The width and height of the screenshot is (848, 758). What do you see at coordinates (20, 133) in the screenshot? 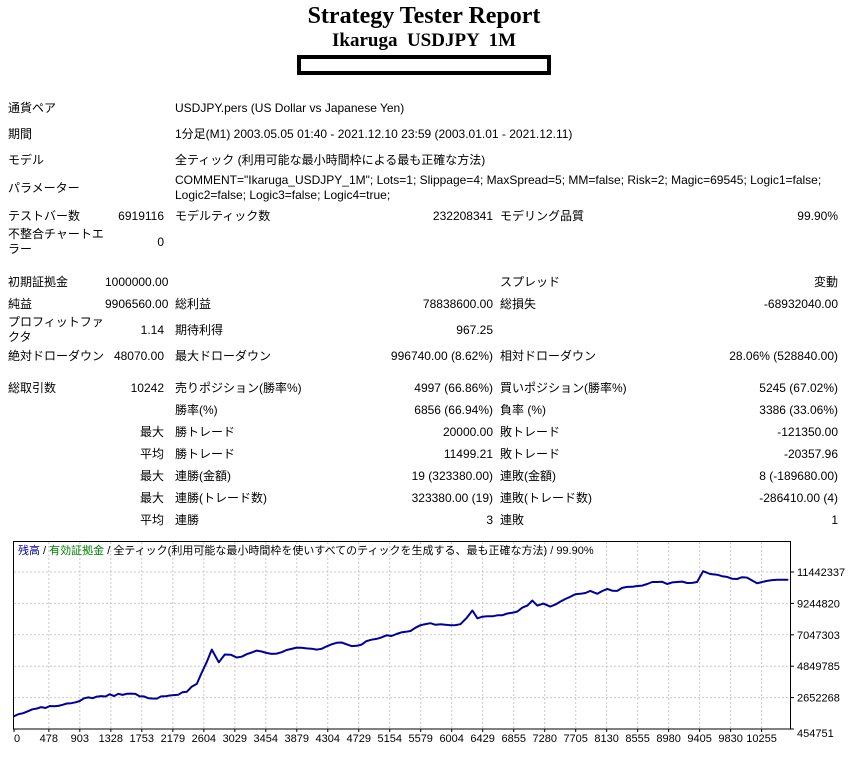
I see `info-label: 期間` at bounding box center [20, 133].